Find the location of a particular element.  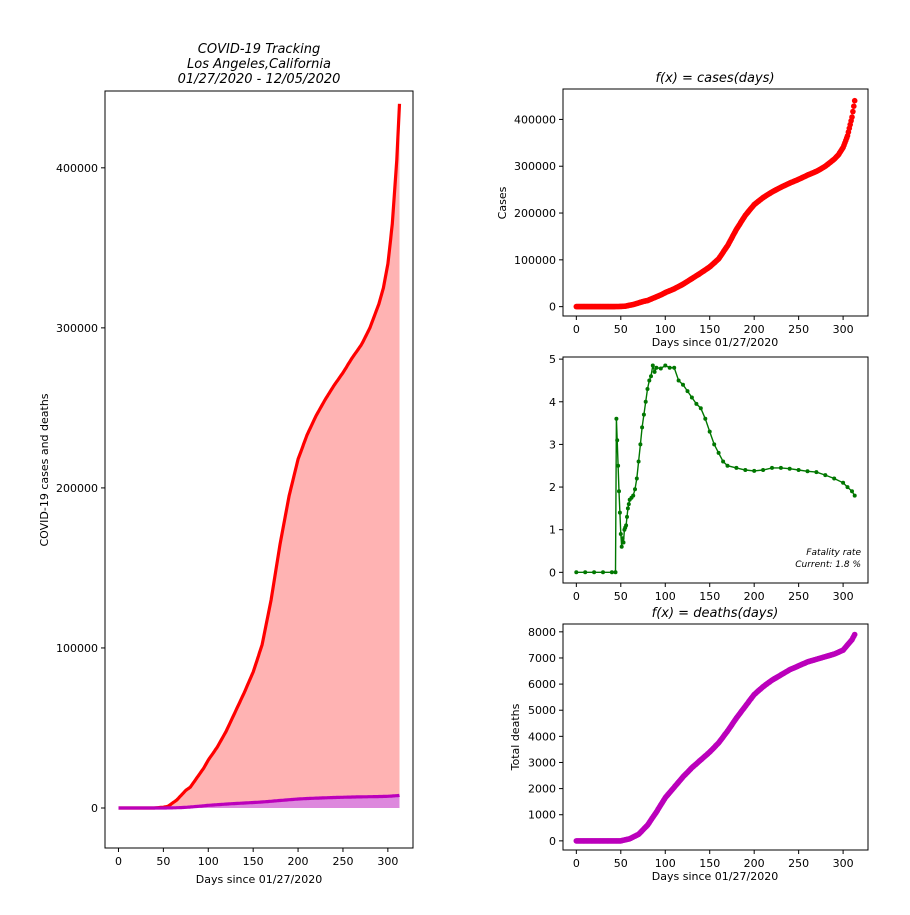

cases-xtick-label: 200 is located at coordinates (754, 329).